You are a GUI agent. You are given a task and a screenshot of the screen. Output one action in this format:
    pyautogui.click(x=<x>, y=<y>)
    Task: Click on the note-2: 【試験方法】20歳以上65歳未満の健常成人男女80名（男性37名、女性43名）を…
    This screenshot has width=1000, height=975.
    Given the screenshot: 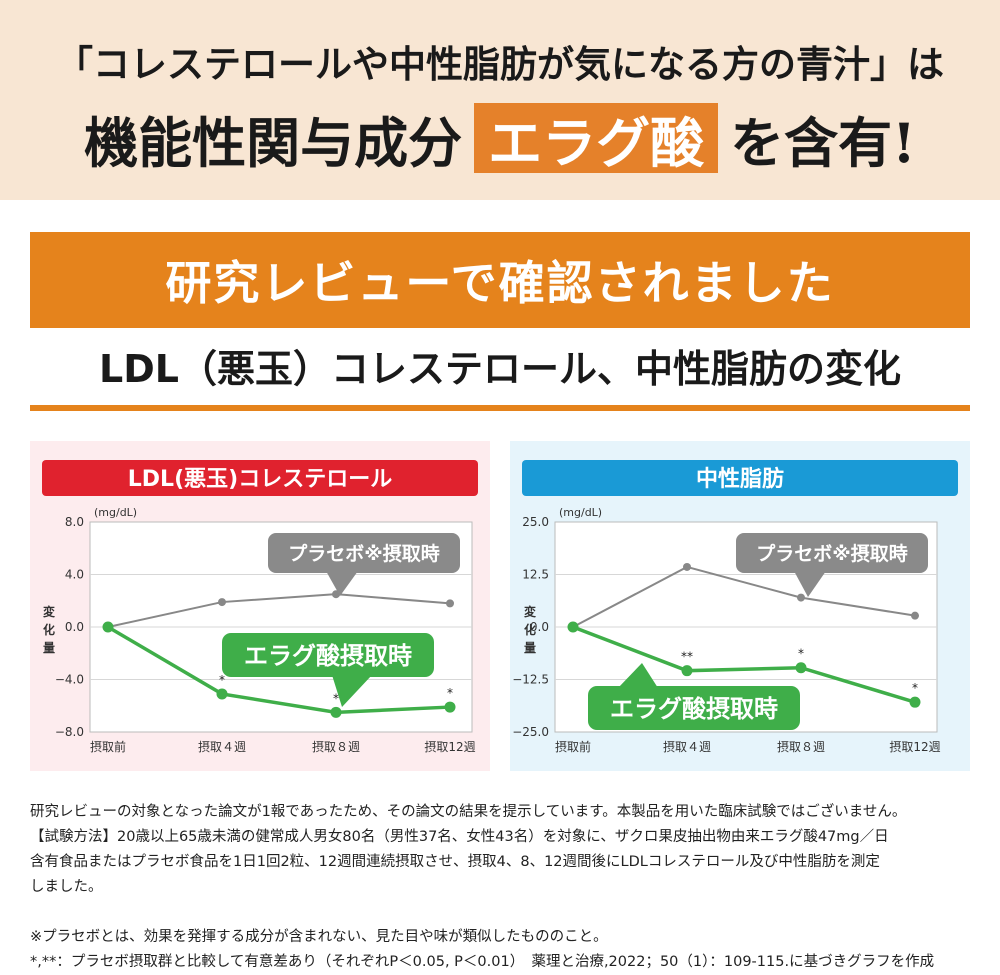 What is the action you would take?
    pyautogui.click(x=459, y=837)
    